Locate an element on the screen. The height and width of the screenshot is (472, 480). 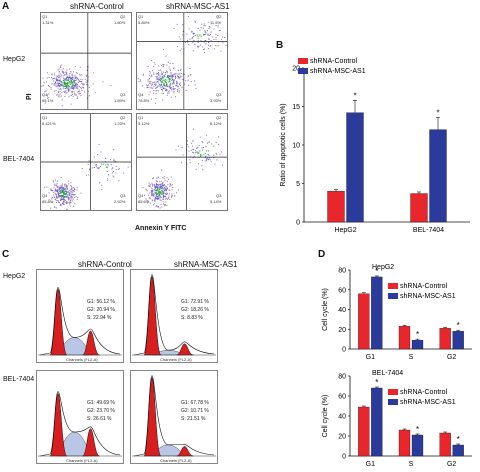
y-tick-label: 10 is located at coordinates (296, 146).